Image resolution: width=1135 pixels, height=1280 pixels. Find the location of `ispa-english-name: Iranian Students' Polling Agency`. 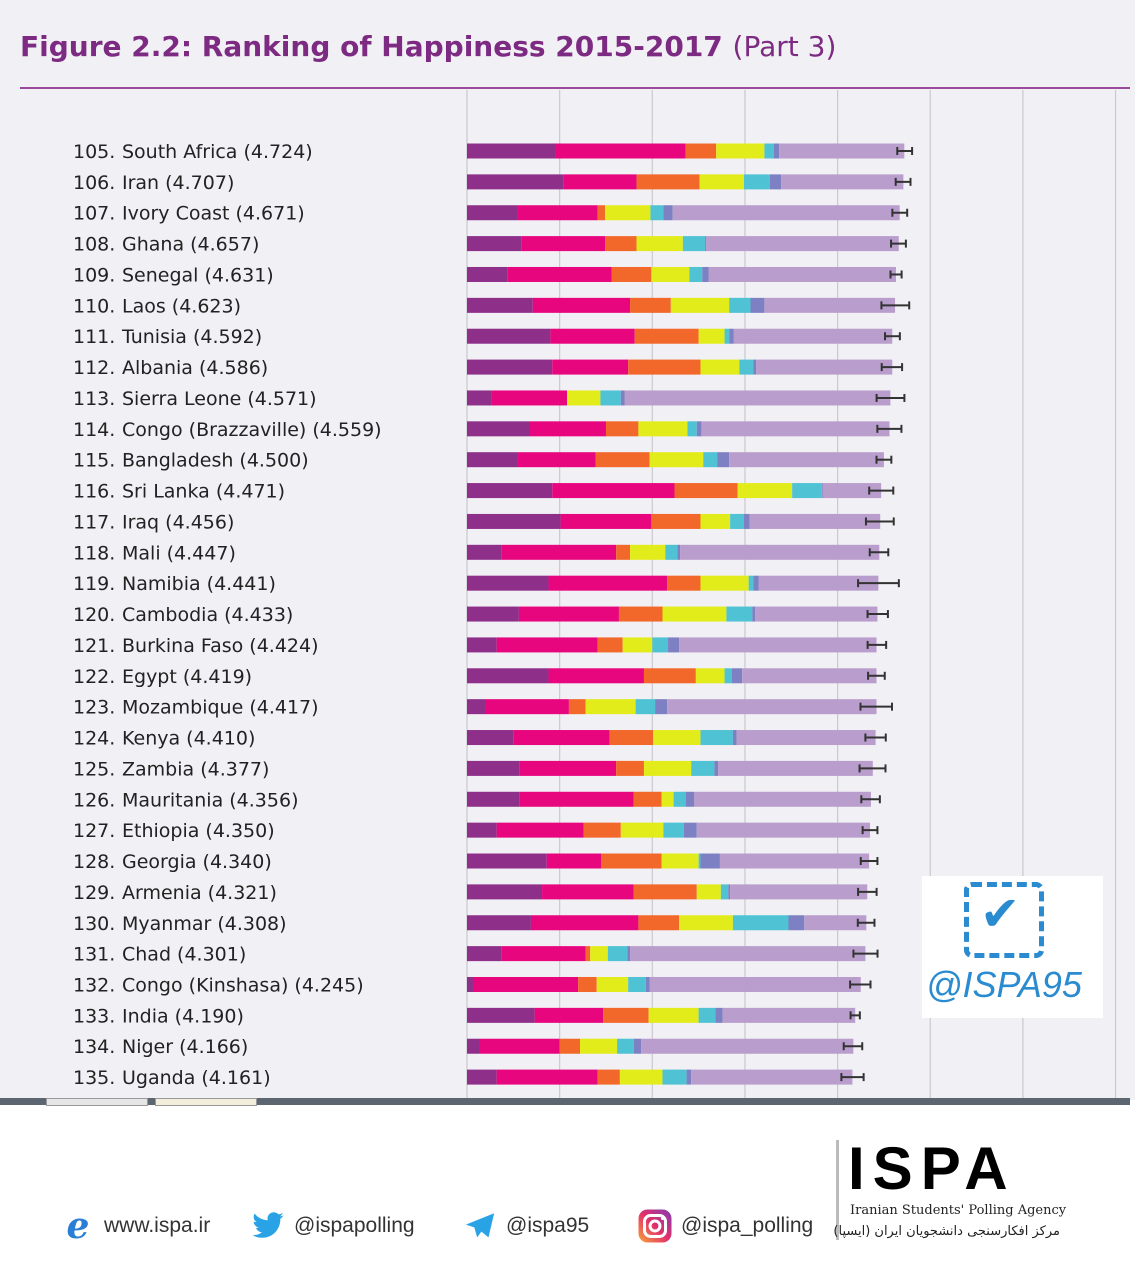

ispa-english-name: Iranian Students' Polling Agency is located at coordinates (958, 1210).